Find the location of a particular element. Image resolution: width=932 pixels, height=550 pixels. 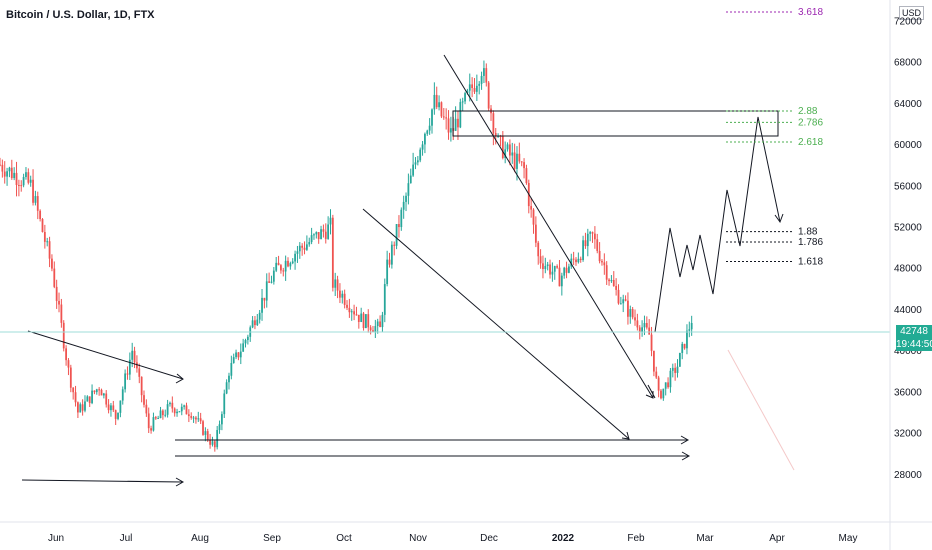

resistance-box is located at coordinates (615, 123).